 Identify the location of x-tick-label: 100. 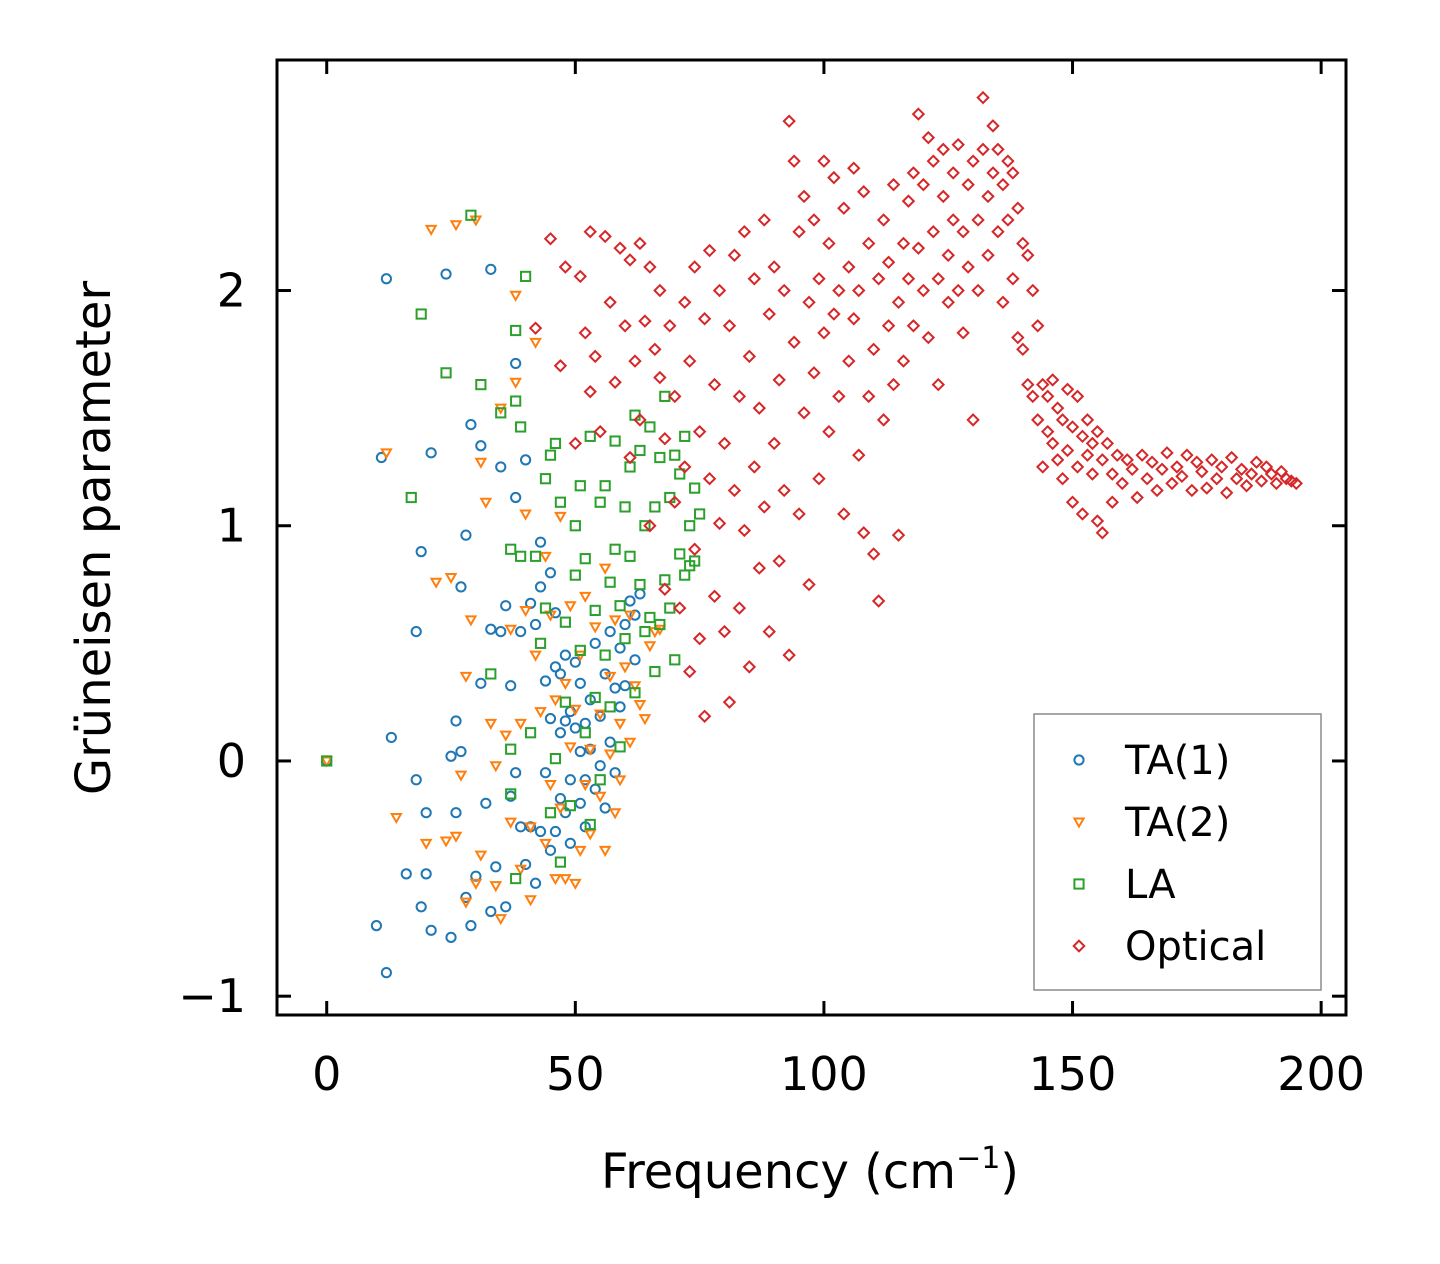
(824, 1074).